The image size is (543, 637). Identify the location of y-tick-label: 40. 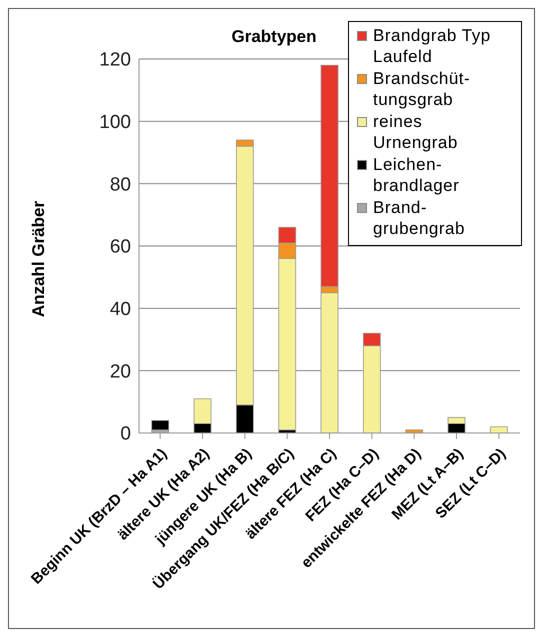
(120, 309).